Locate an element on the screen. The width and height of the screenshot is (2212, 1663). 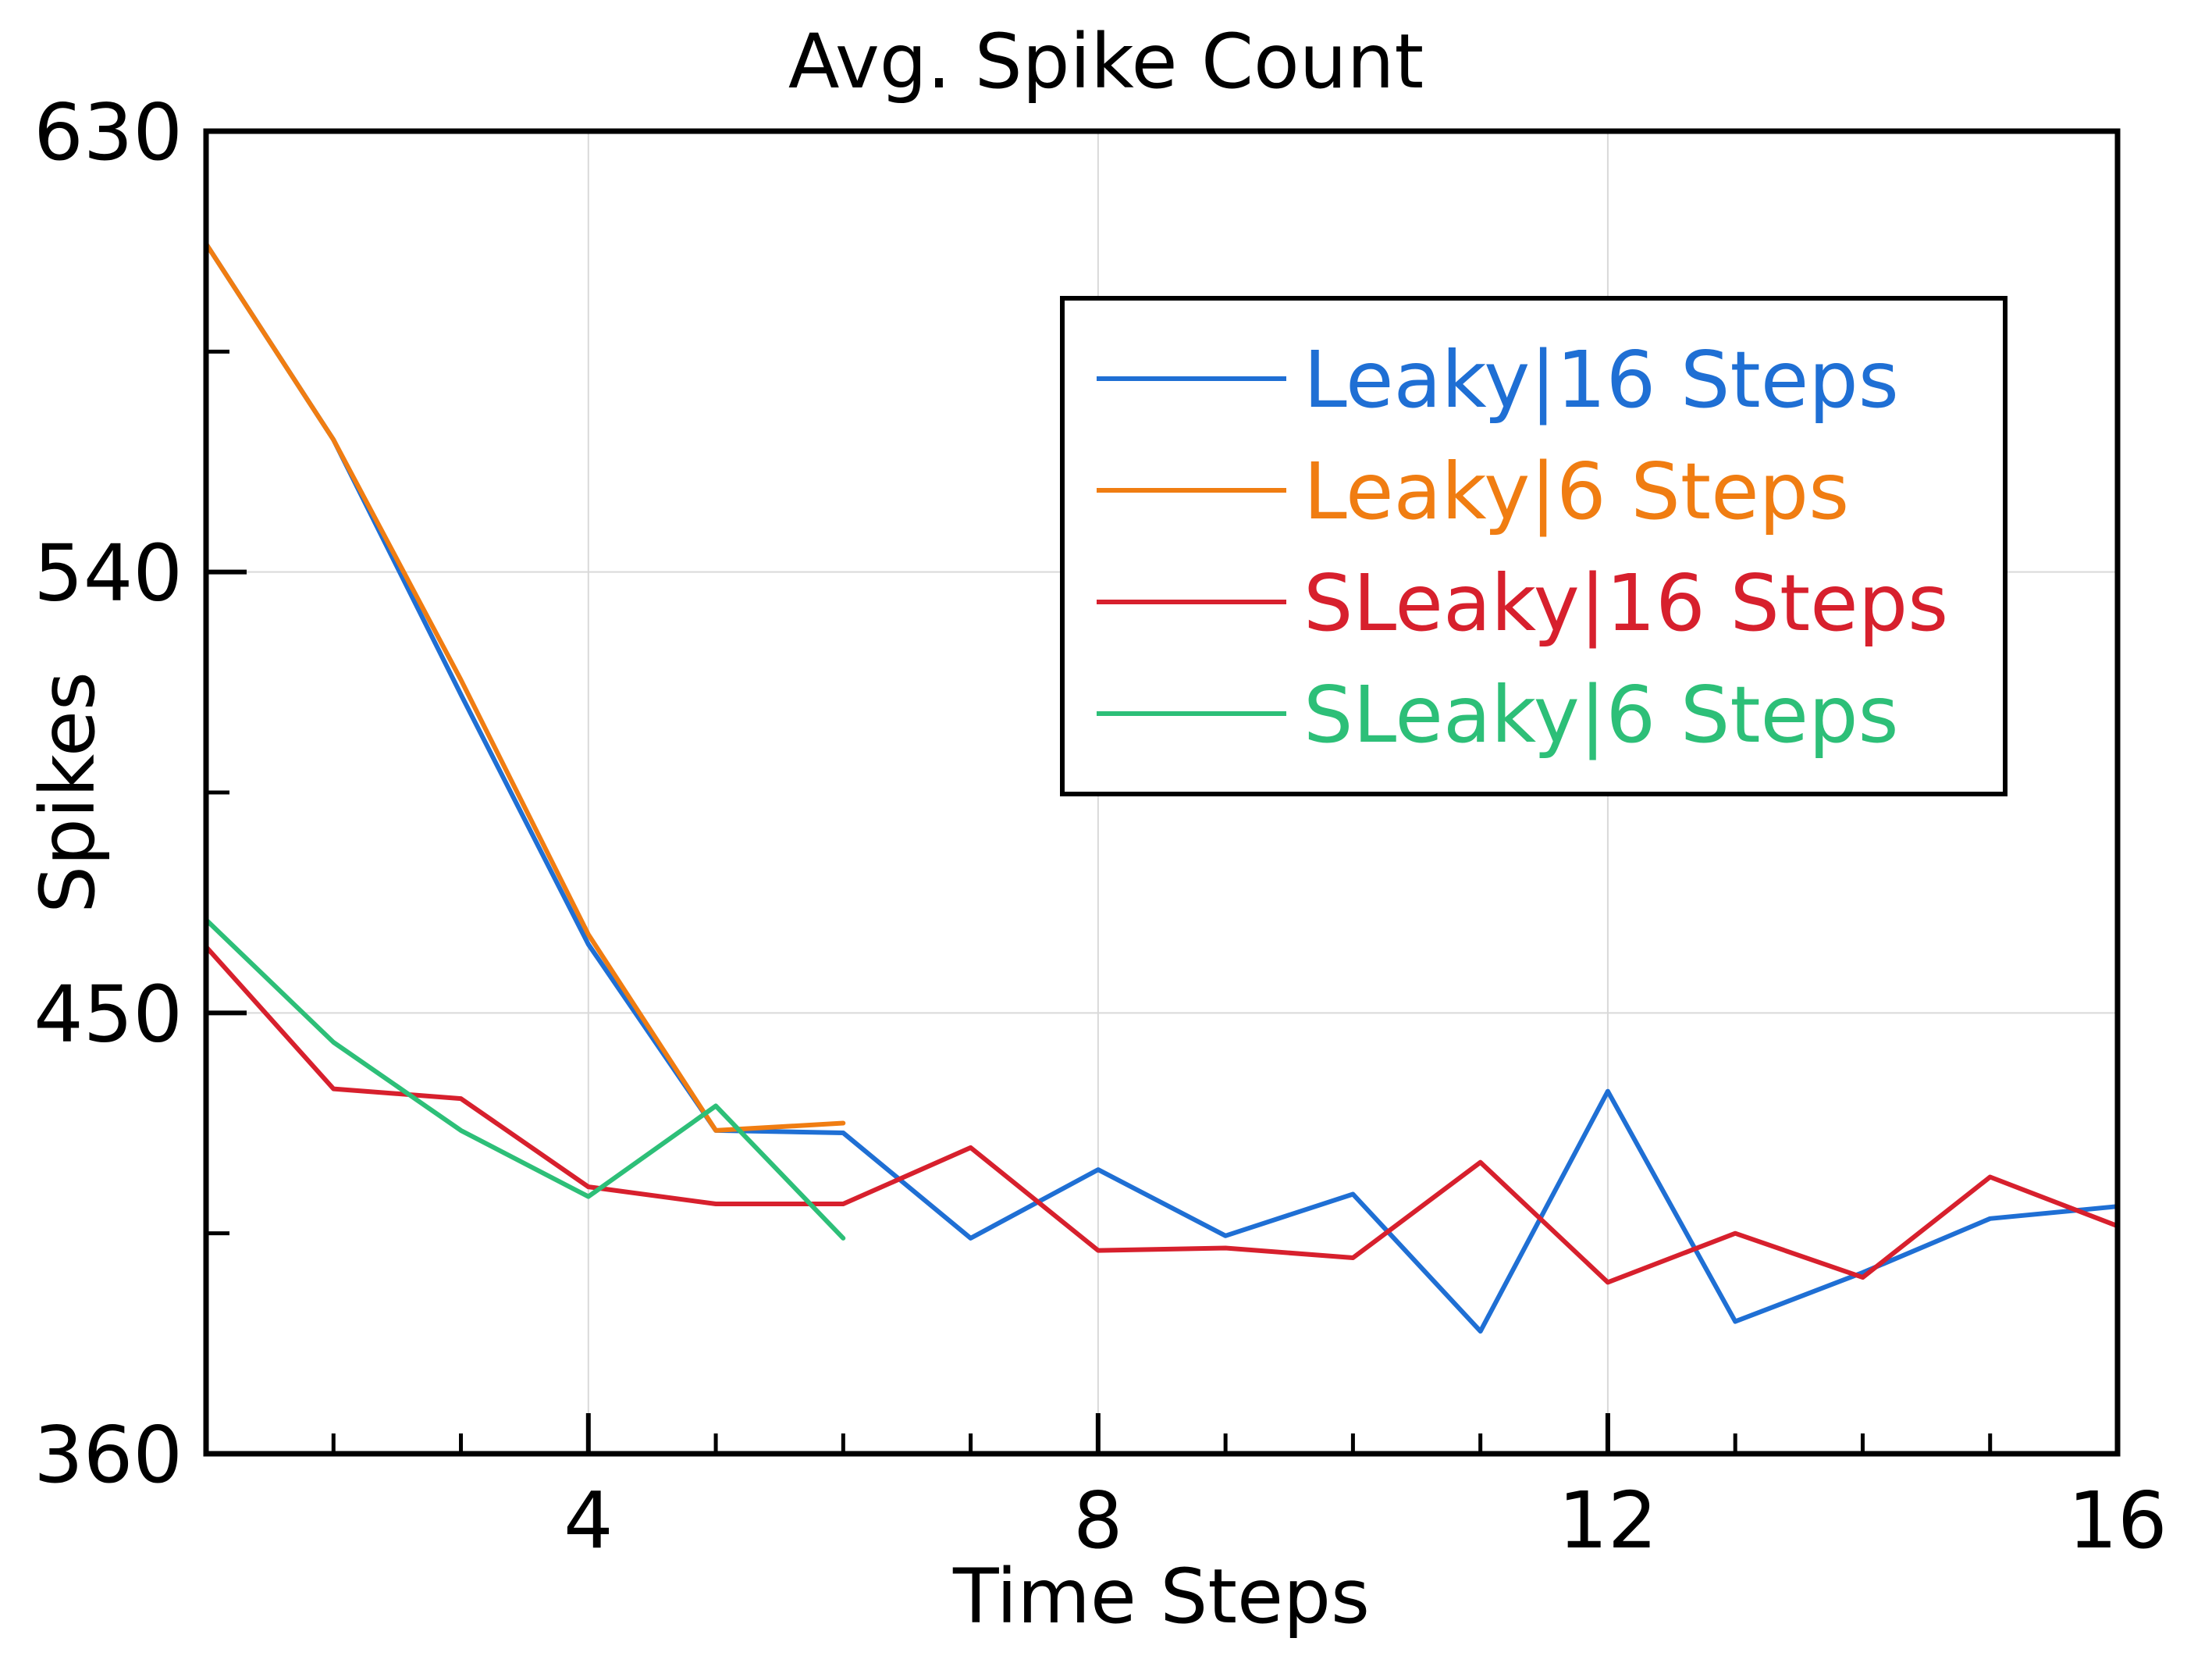
y-tick-label: 360 is located at coordinates (109, 1455).